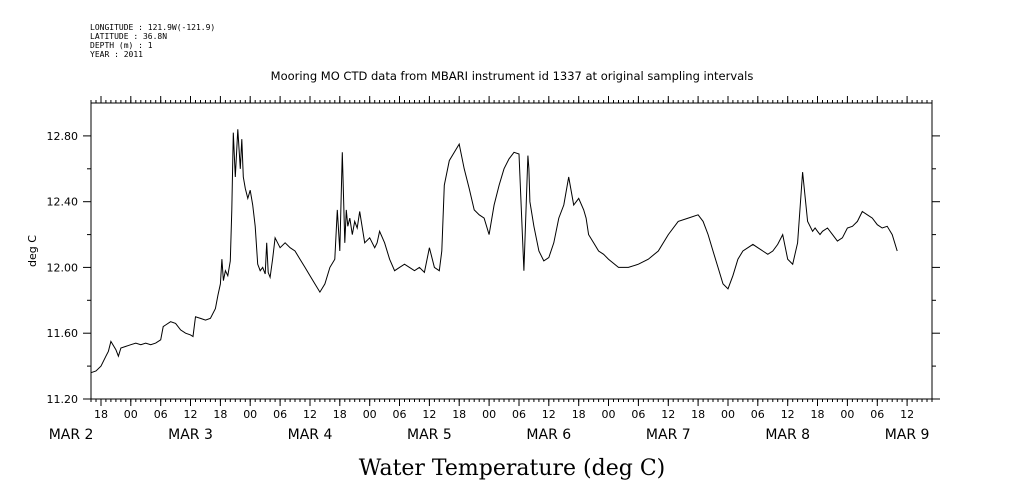  Describe the element at coordinates (668, 435) in the screenshot. I see `x-day-label: MAR 7` at that location.